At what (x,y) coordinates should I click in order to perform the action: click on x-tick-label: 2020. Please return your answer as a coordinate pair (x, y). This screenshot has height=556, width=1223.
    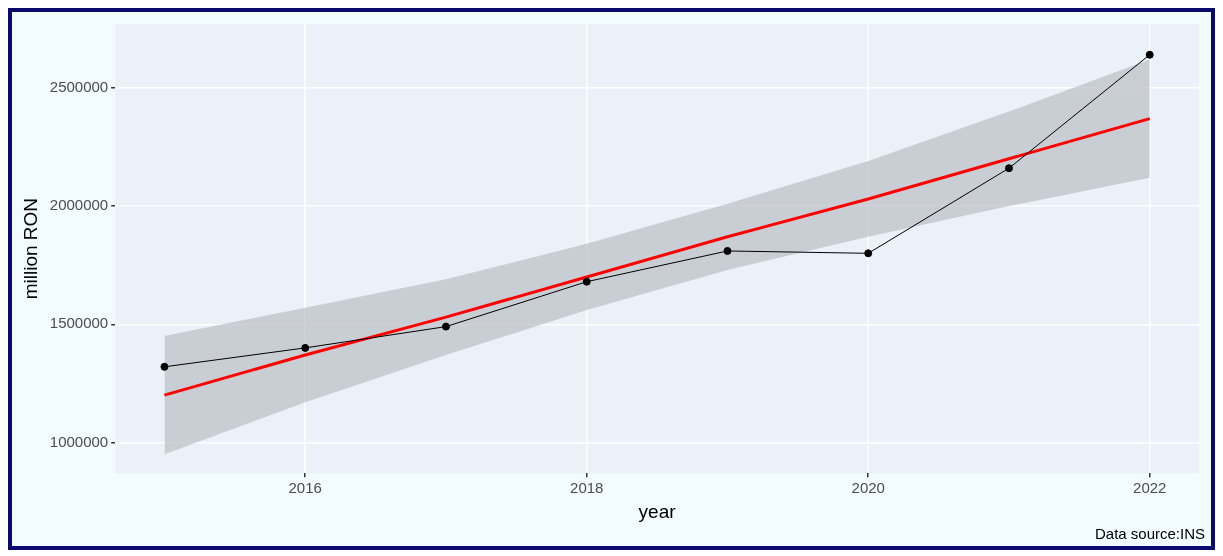
    Looking at the image, I should click on (868, 488).